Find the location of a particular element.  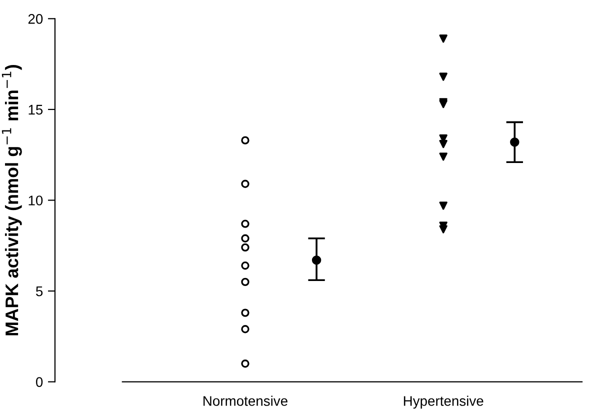

y-tick-label: 20 is located at coordinates (35, 19).